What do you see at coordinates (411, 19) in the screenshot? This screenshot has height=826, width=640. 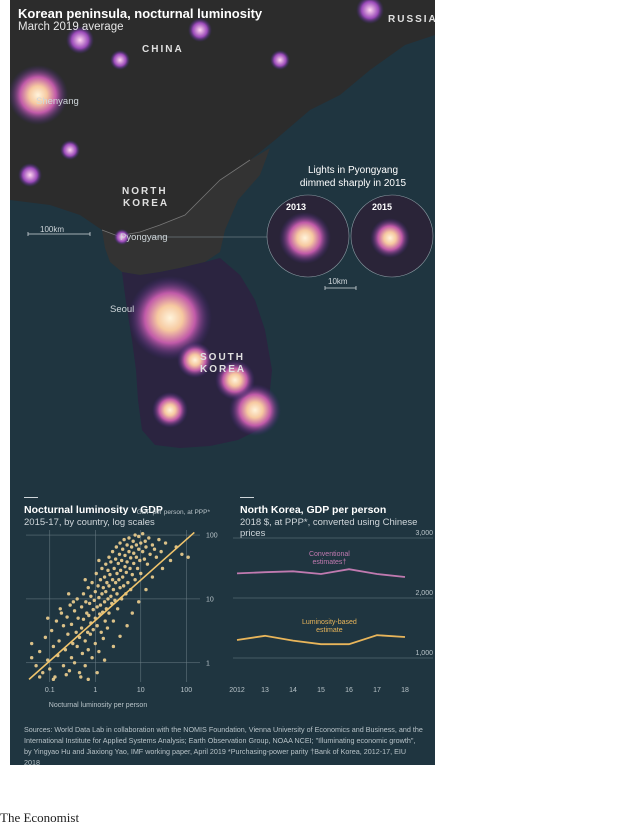 I see `label-russia: RUSSIA` at bounding box center [411, 19].